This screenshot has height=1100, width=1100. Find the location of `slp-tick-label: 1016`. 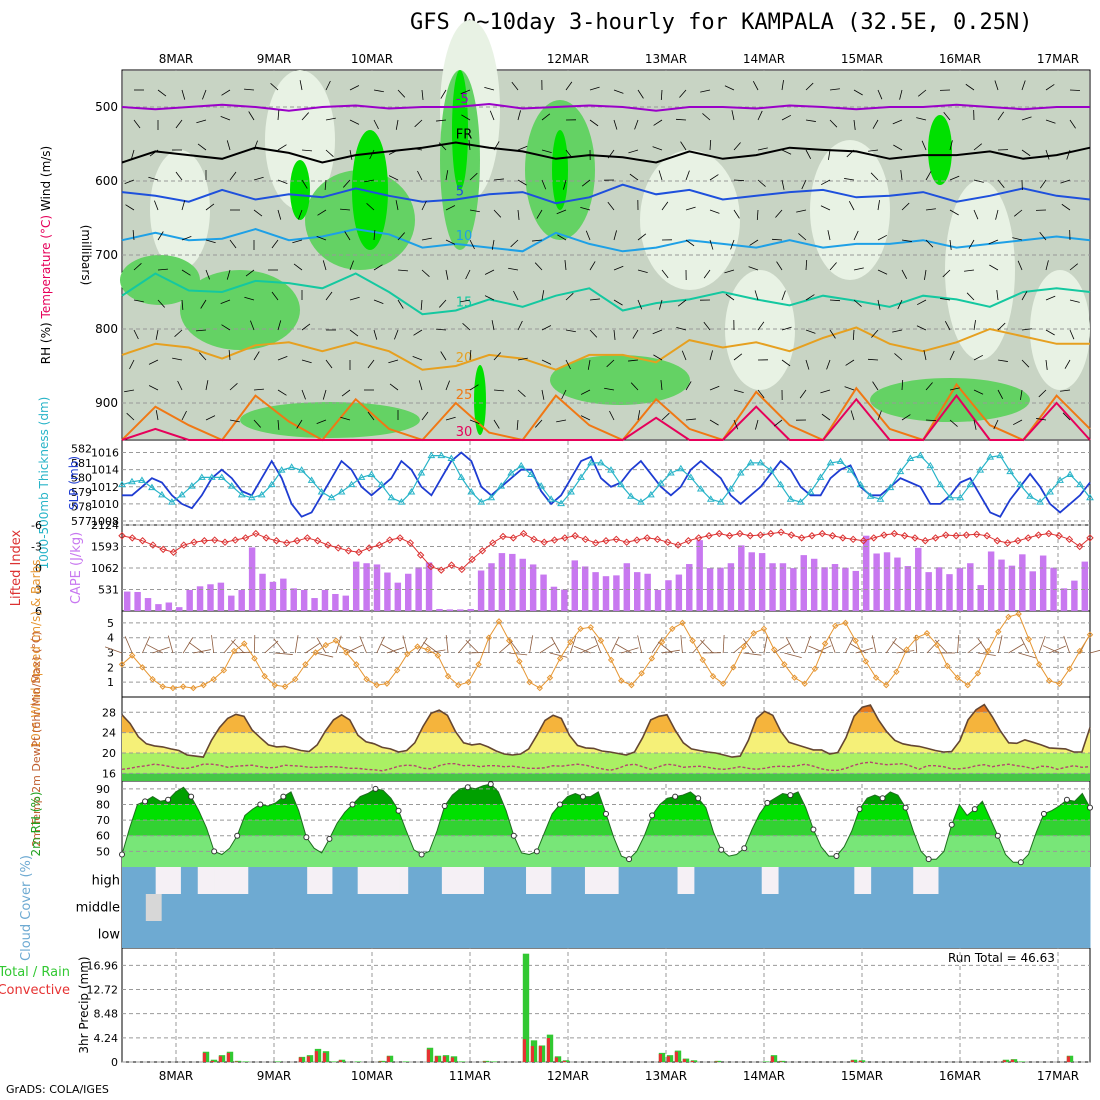

slp-tick-label: 1016 is located at coordinates (105, 453).